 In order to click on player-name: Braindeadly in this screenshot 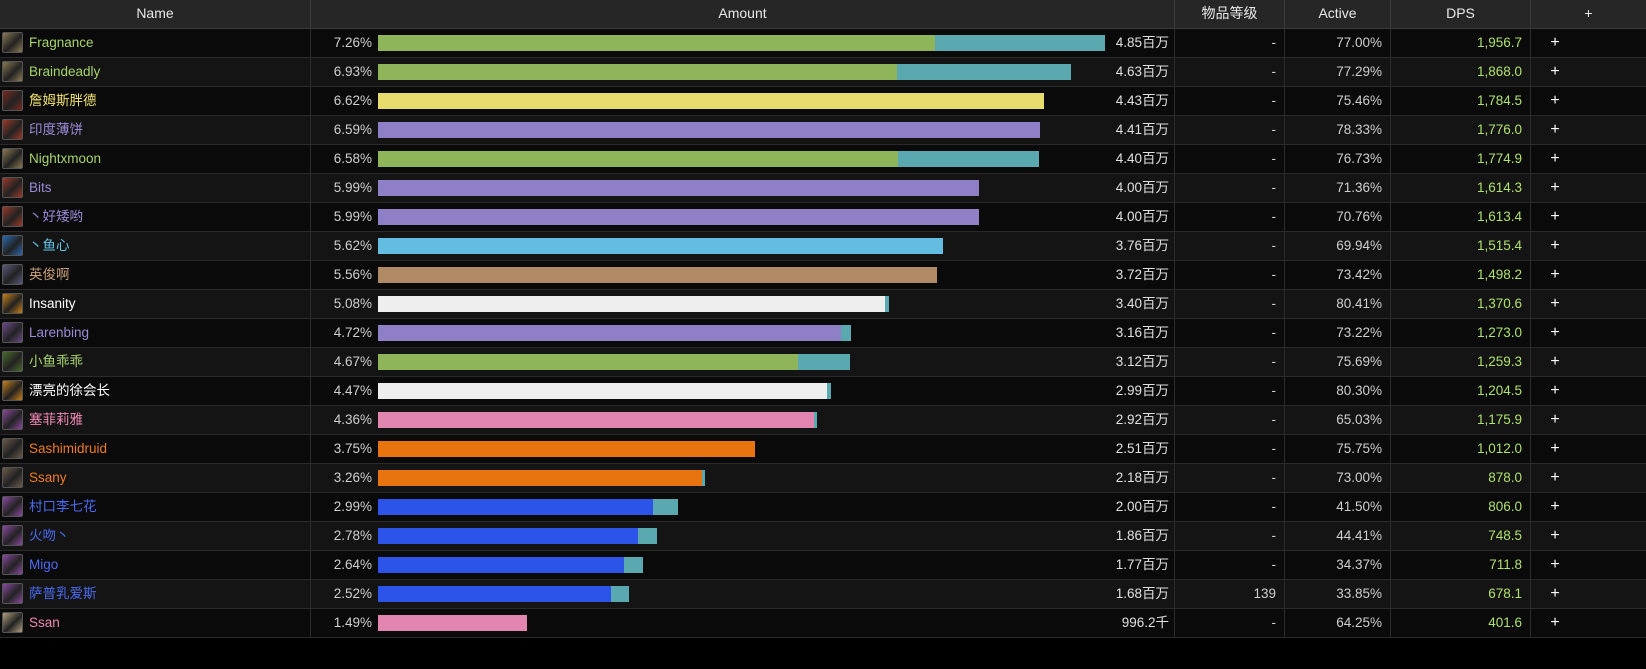, I will do `click(65, 71)`.